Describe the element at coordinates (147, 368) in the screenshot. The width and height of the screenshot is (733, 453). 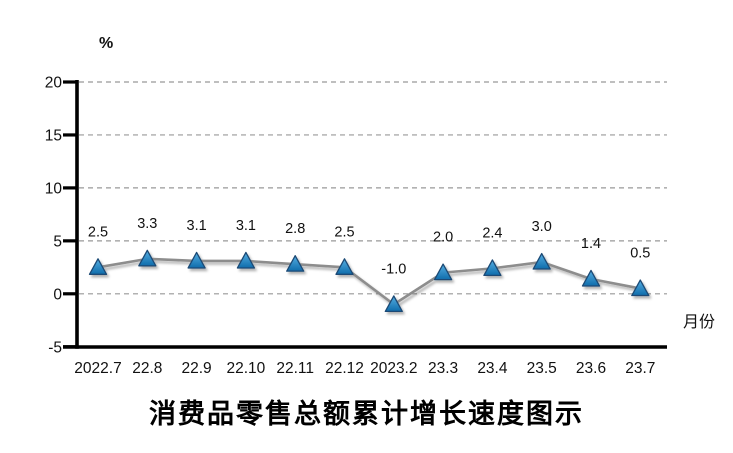
I see `x-tick-label: 22.8` at that location.